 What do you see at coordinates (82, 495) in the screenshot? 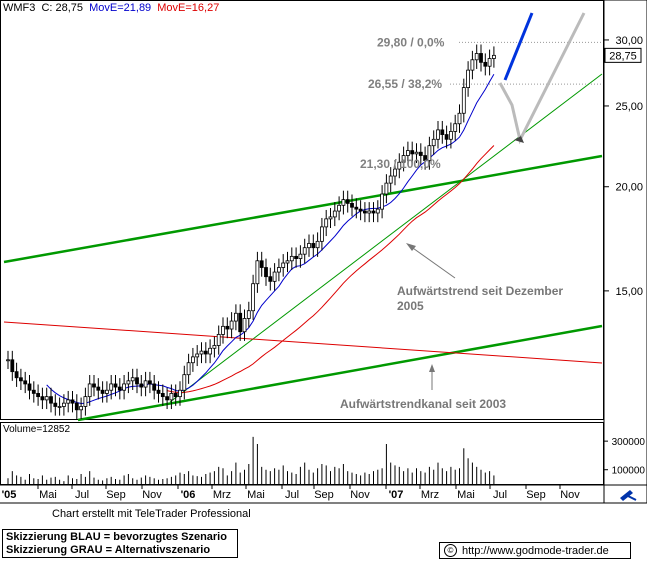
I see `x-tick-label: Jul` at bounding box center [82, 495].